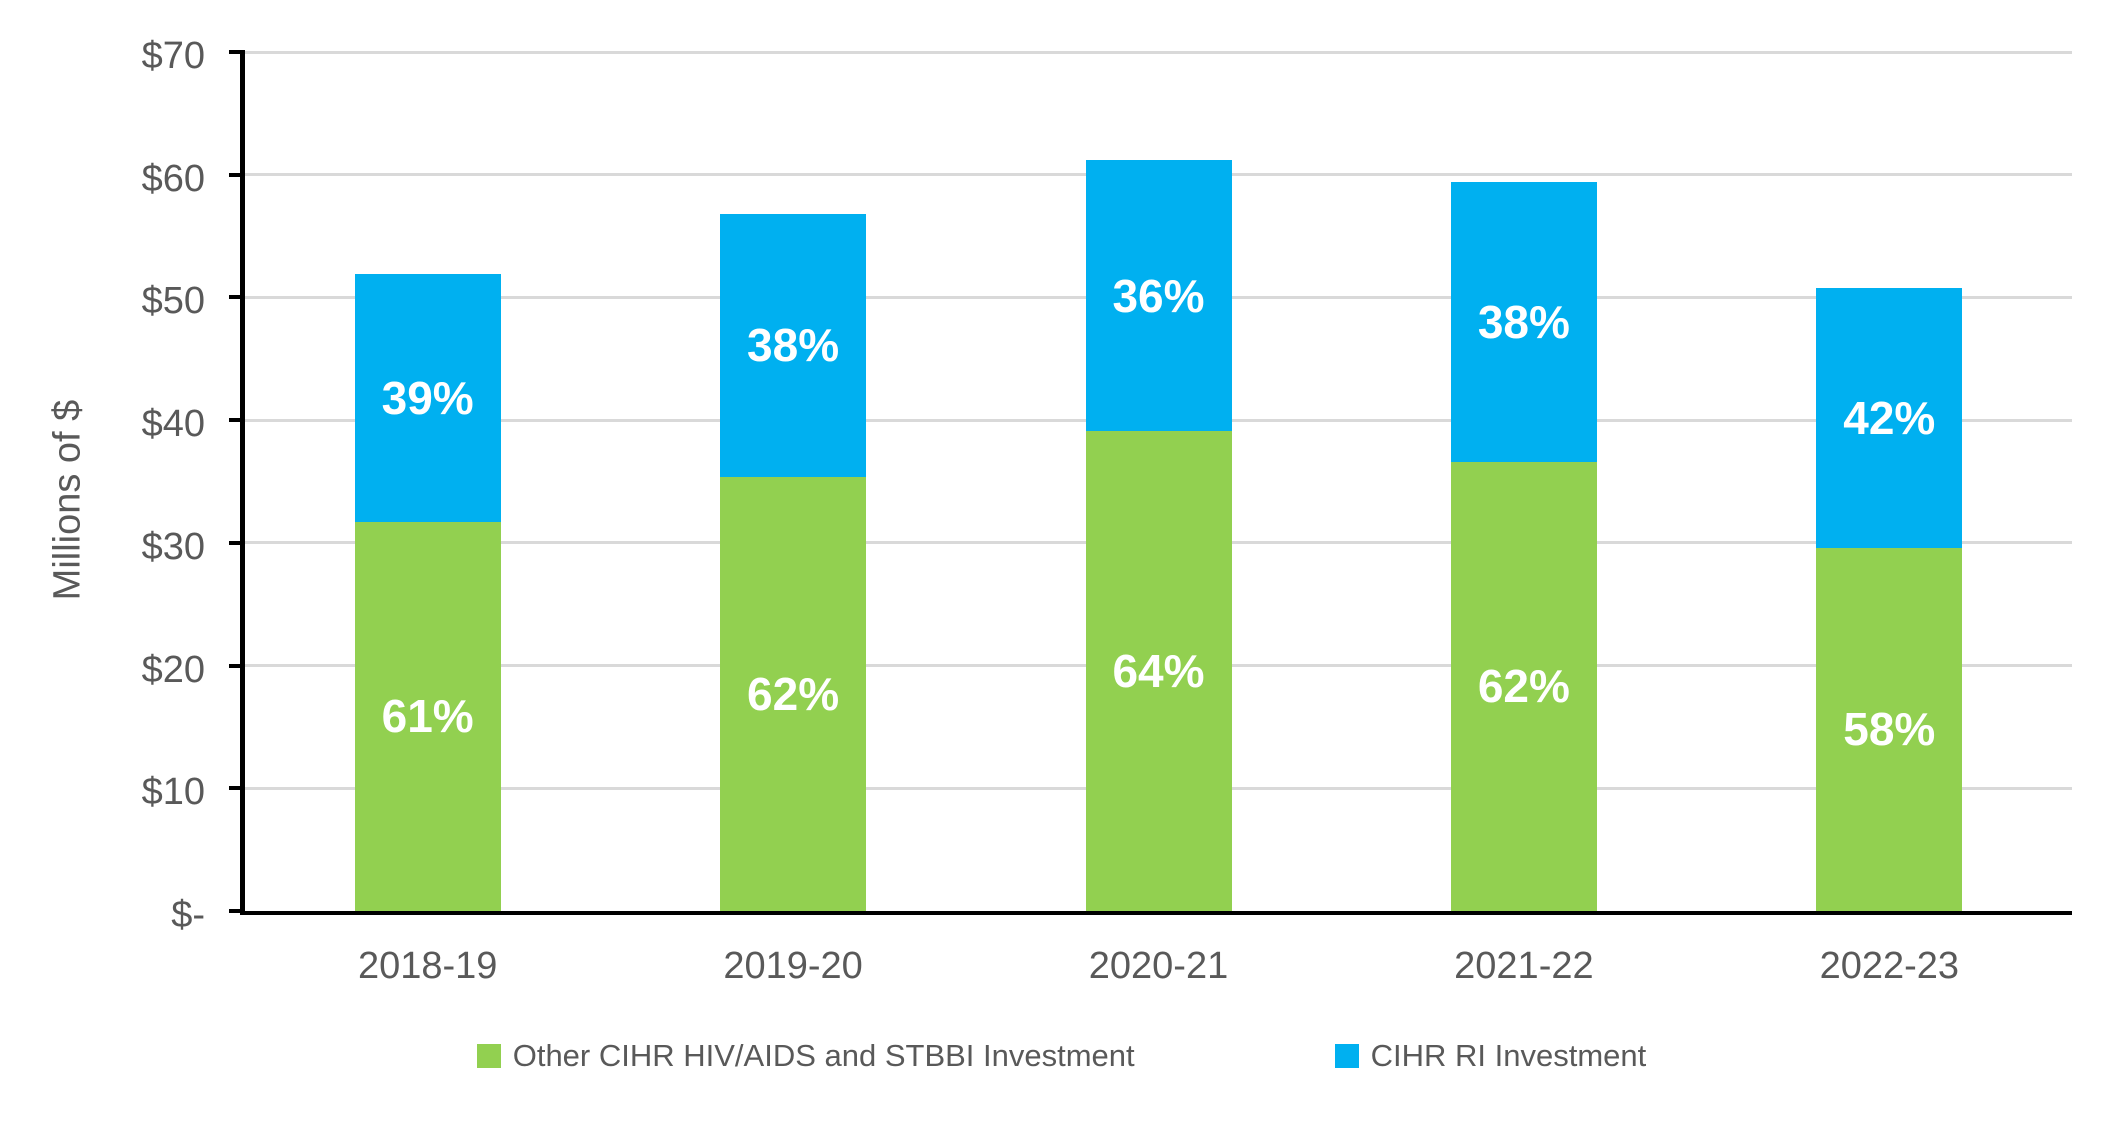 The width and height of the screenshot is (2123, 1127). Describe the element at coordinates (1508, 1055) in the screenshot. I see `legend-label: CIHR RI Investment` at that location.